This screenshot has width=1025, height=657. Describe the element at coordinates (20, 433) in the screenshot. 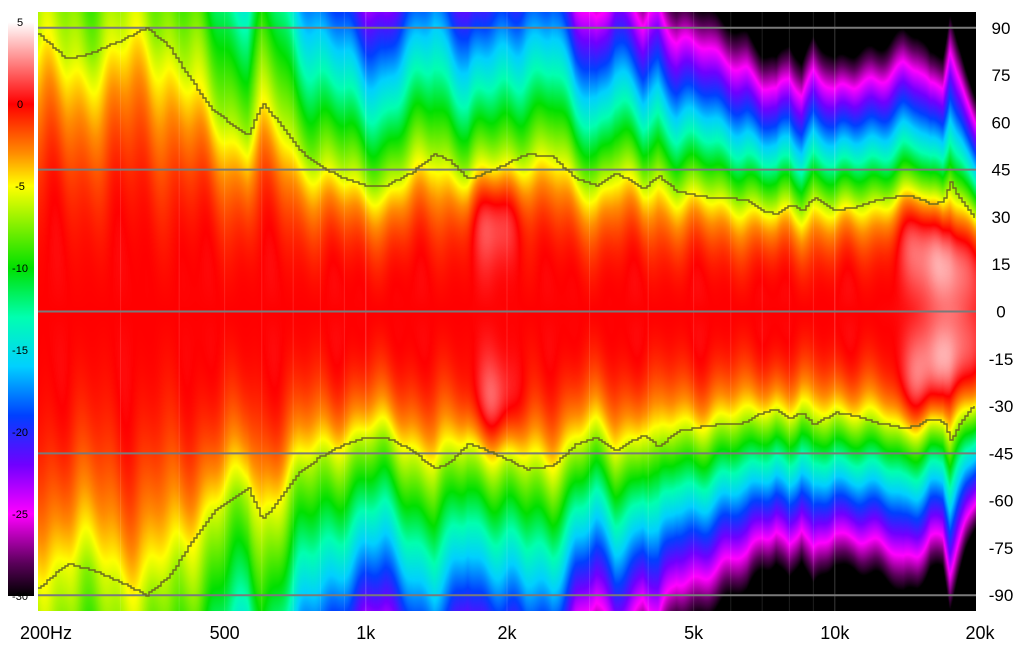

I see `colorbar-tick-label: -20` at that location.